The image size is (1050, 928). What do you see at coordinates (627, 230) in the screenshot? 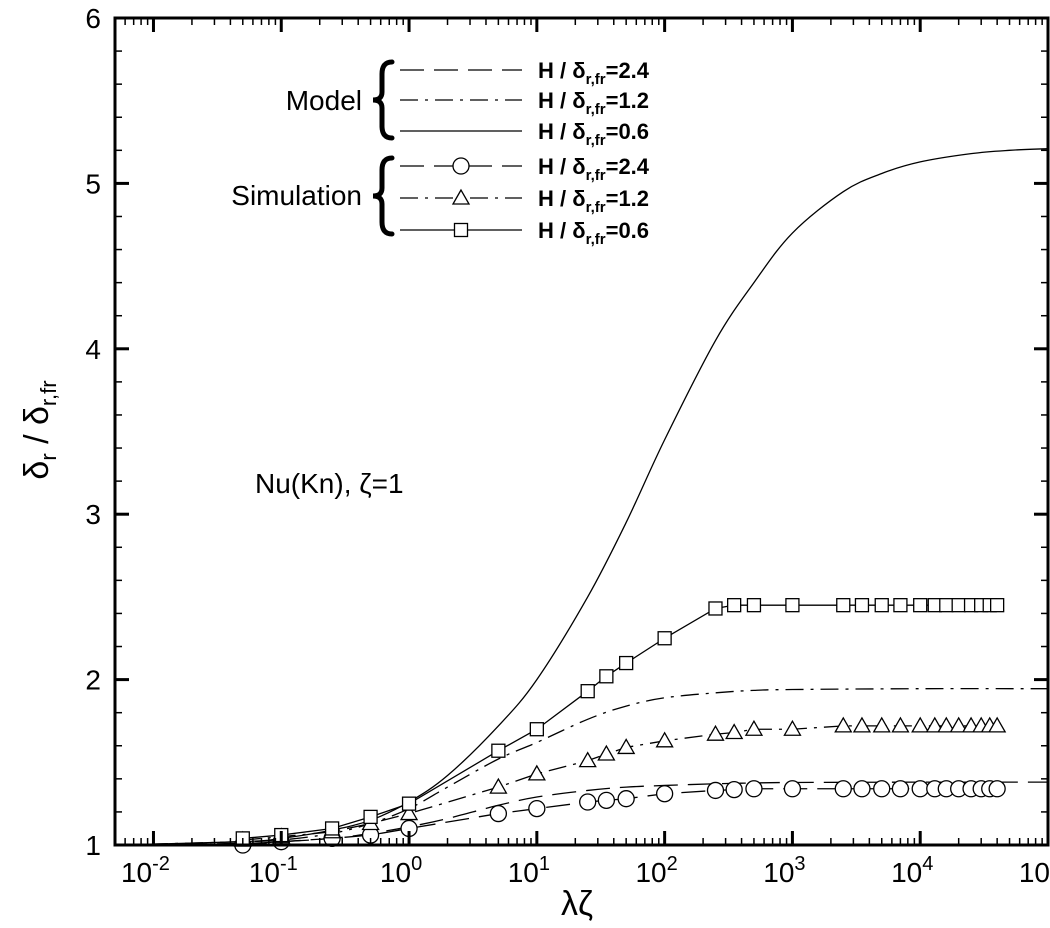
I see `legend-label-suffix: =0.6` at bounding box center [627, 230].